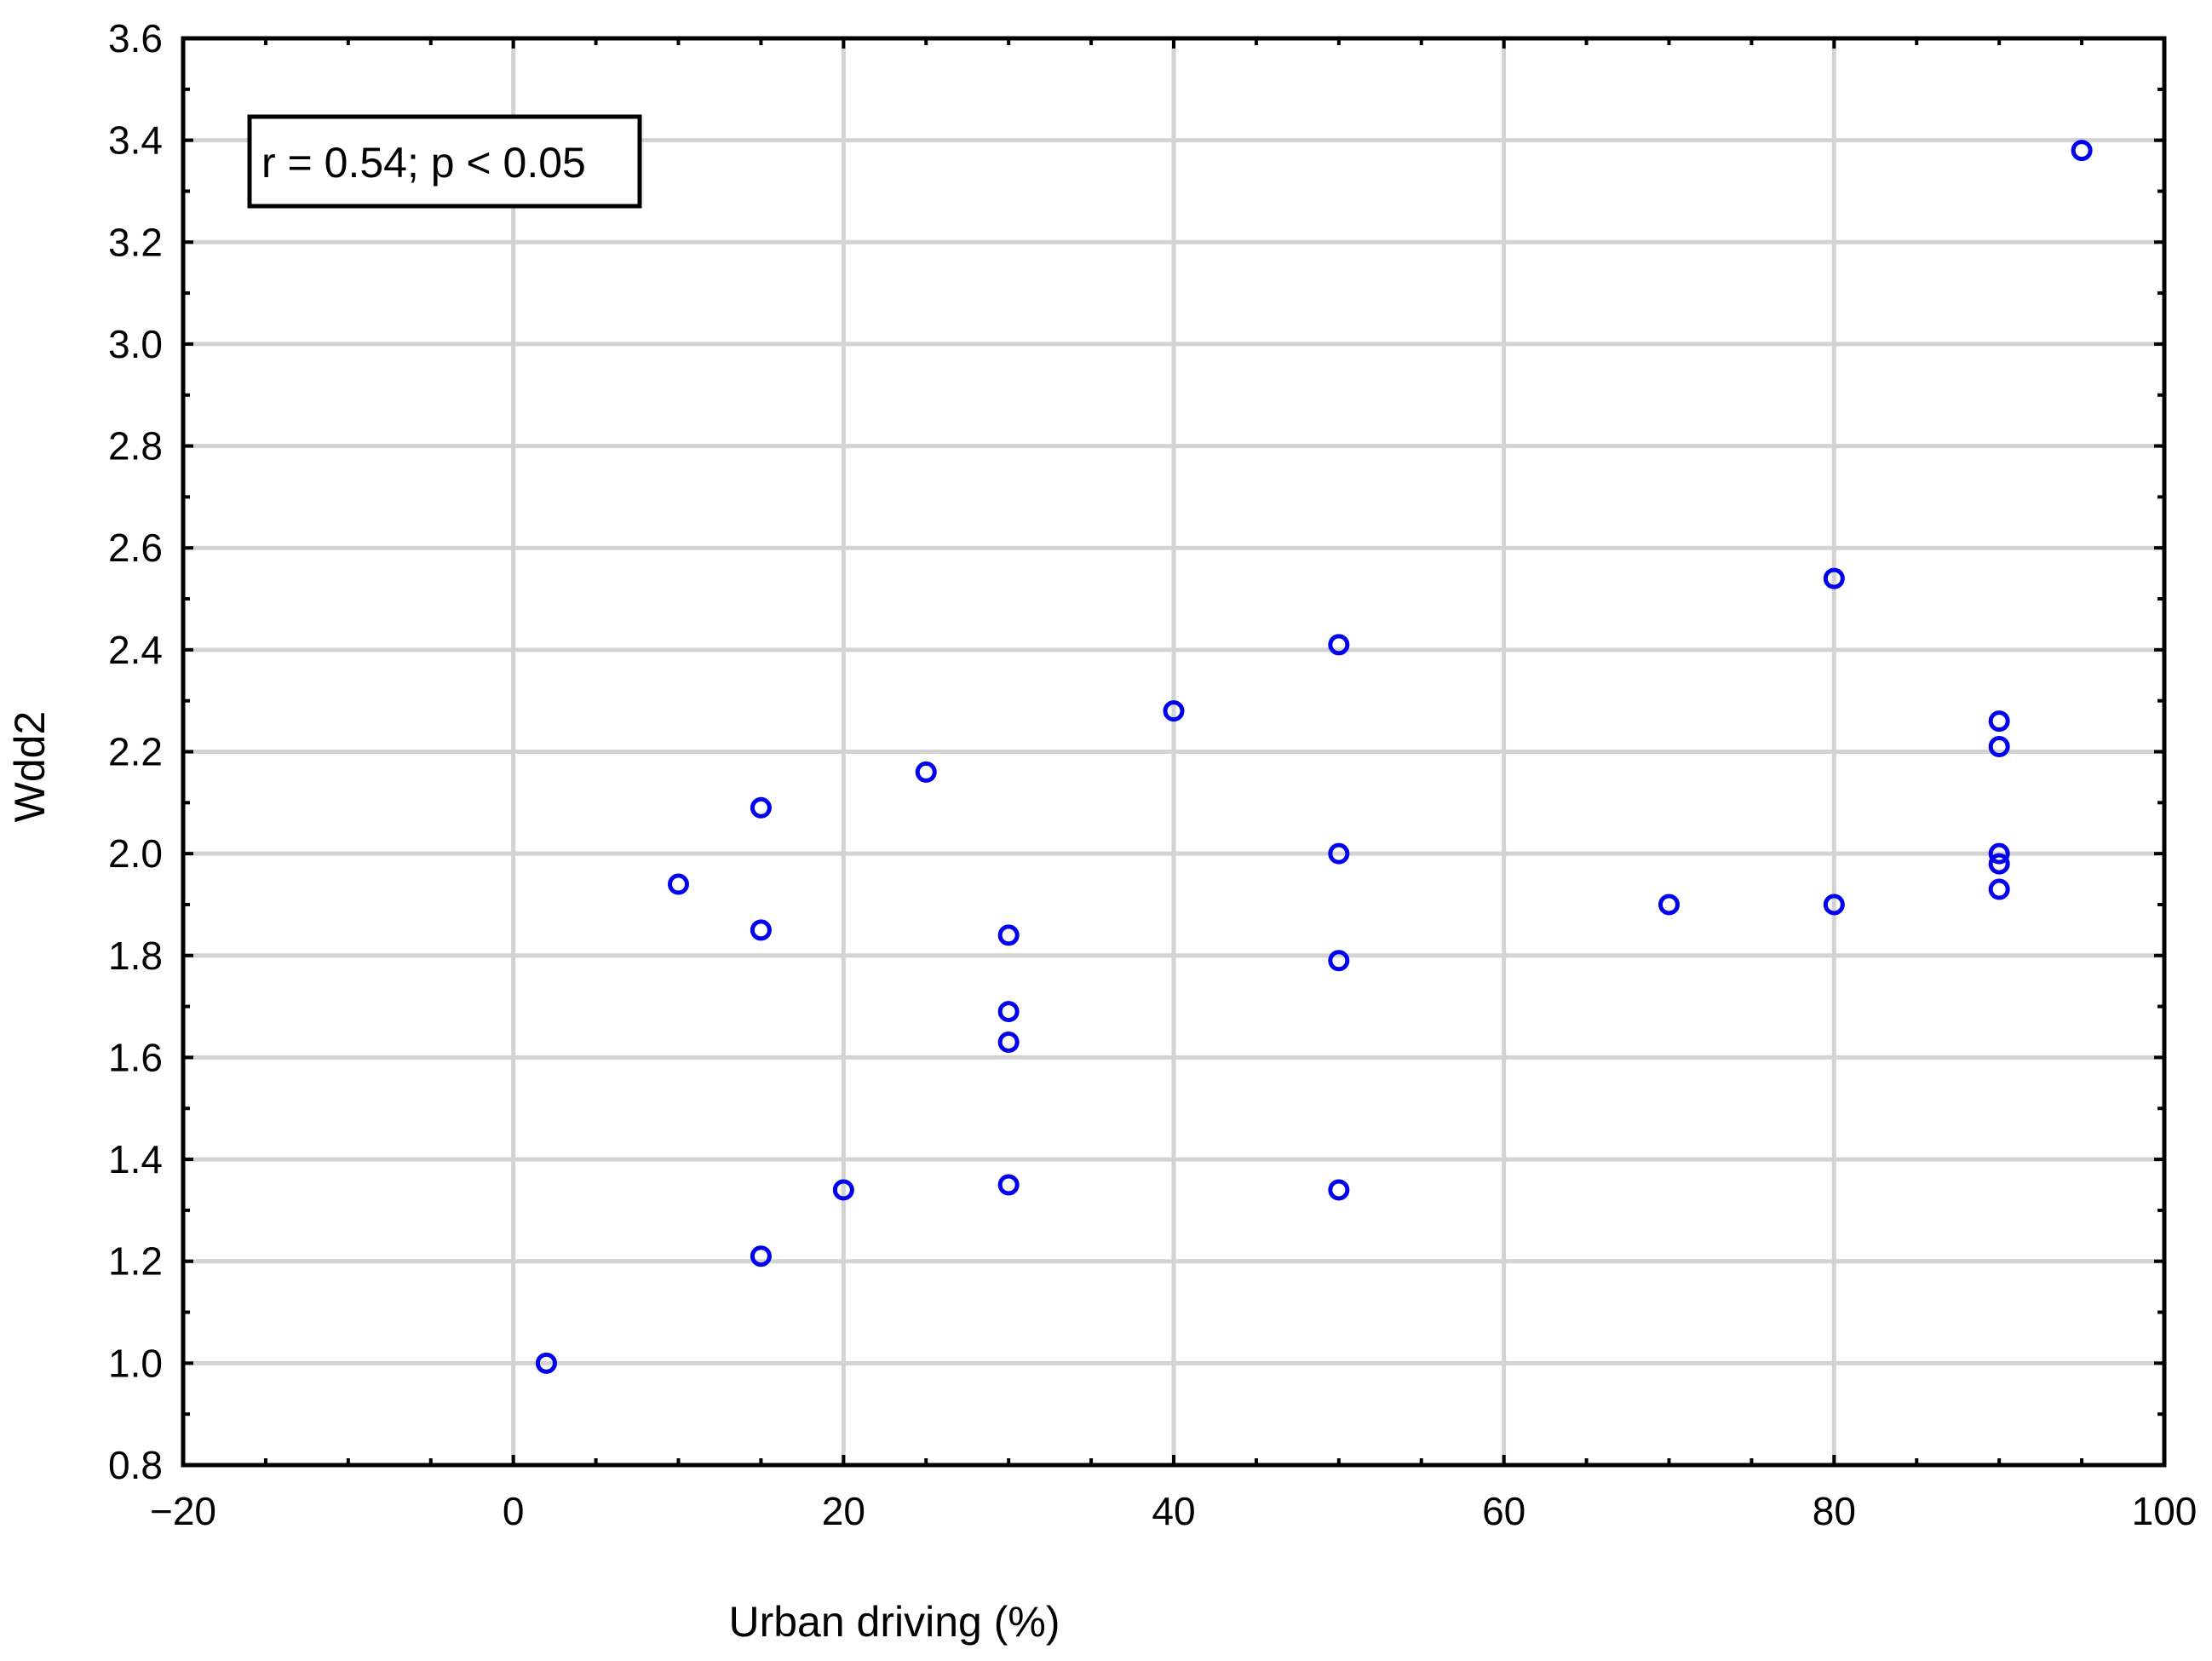 The height and width of the screenshot is (1661, 2212). I want to click on y-tick-label: 1.8, so click(135, 956).